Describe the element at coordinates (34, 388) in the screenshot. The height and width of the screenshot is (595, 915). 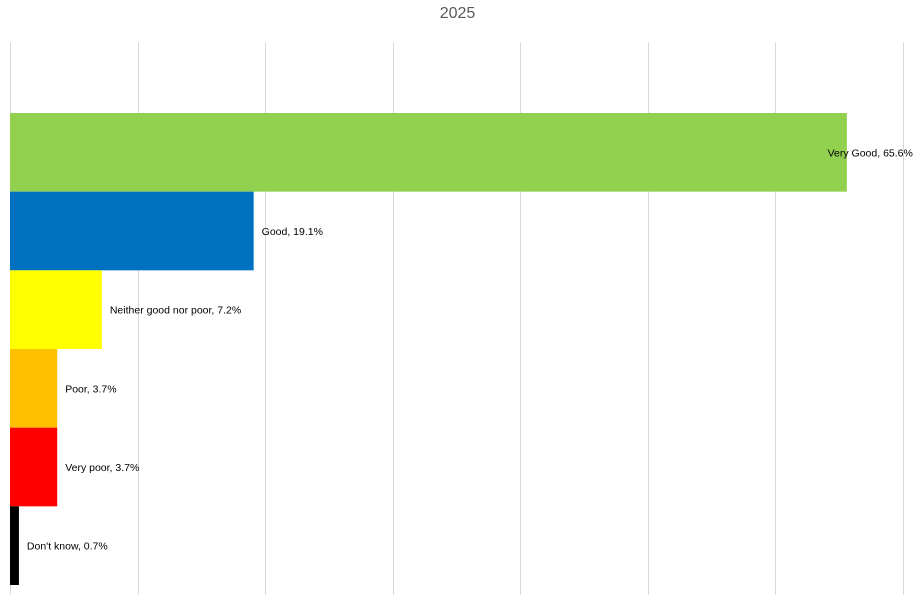
I see `bar-poor` at that location.